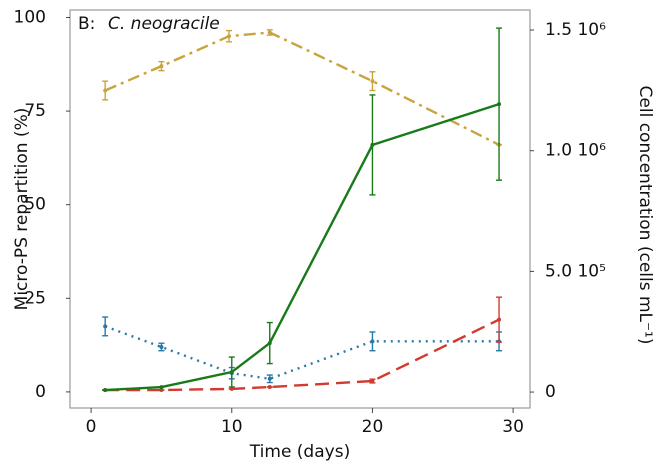 This screenshot has width=665, height=472. Describe the element at coordinates (30, 17) in the screenshot. I see `y-tick-label: 100` at that location.